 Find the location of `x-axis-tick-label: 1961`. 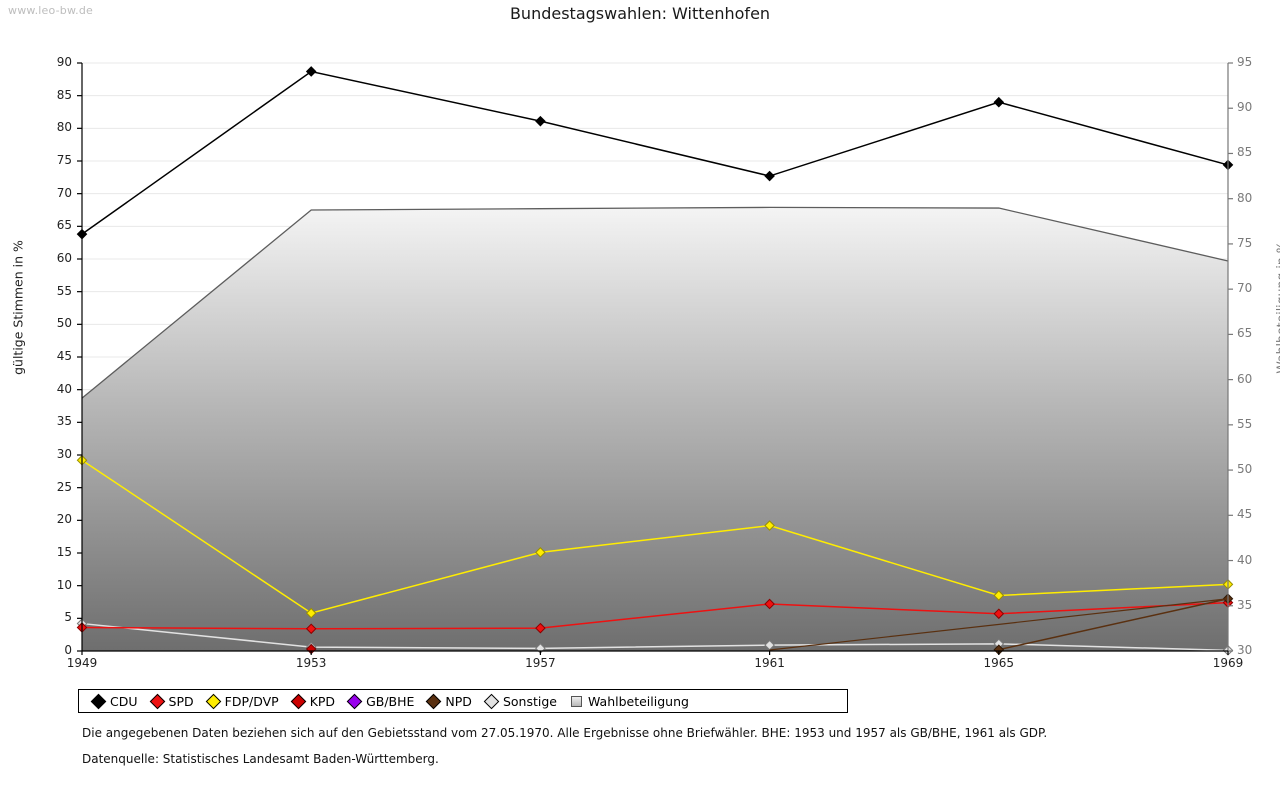

x-axis-tick-label: 1961 is located at coordinates (769, 663).